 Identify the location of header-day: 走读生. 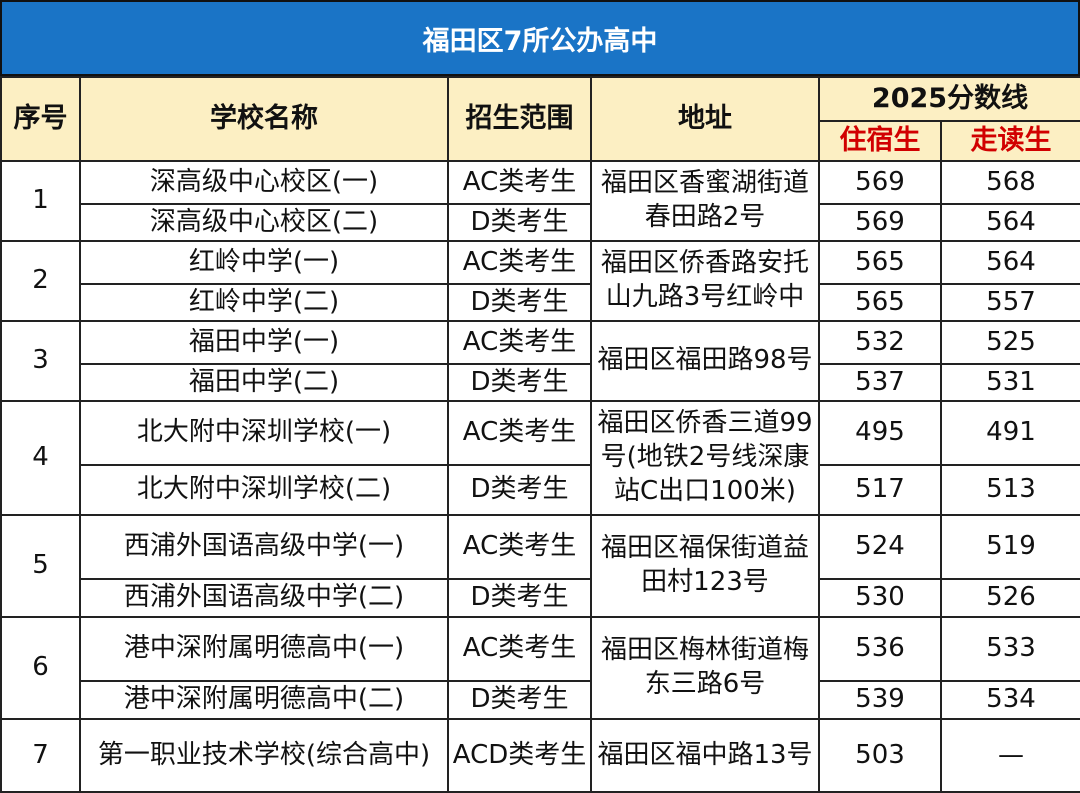
(1010, 141).